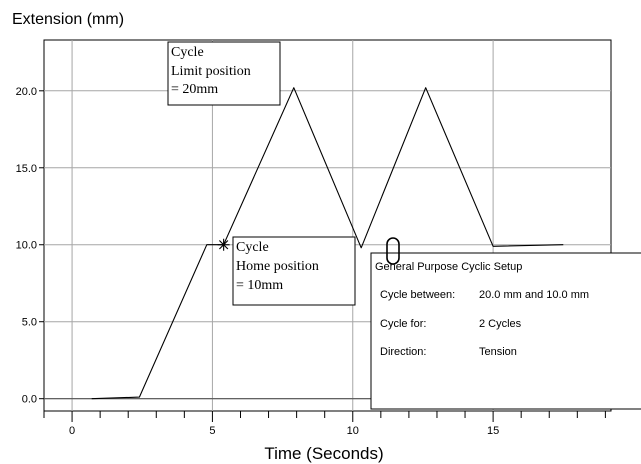 This screenshot has height=464, width=641. I want to click on setup-row-value: Tension, so click(498, 352).